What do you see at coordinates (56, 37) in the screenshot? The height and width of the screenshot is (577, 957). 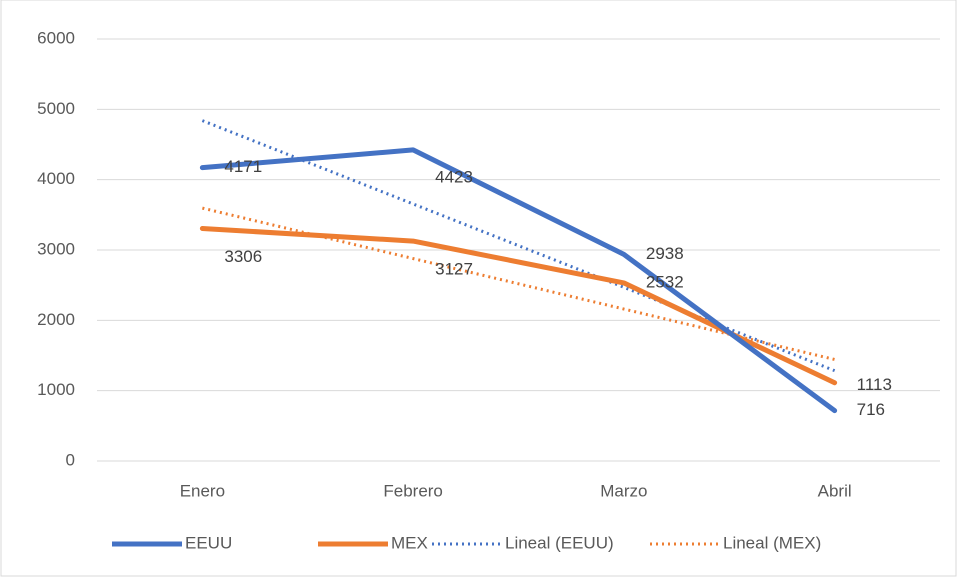 I see `y-tick-label: 6000` at bounding box center [56, 37].